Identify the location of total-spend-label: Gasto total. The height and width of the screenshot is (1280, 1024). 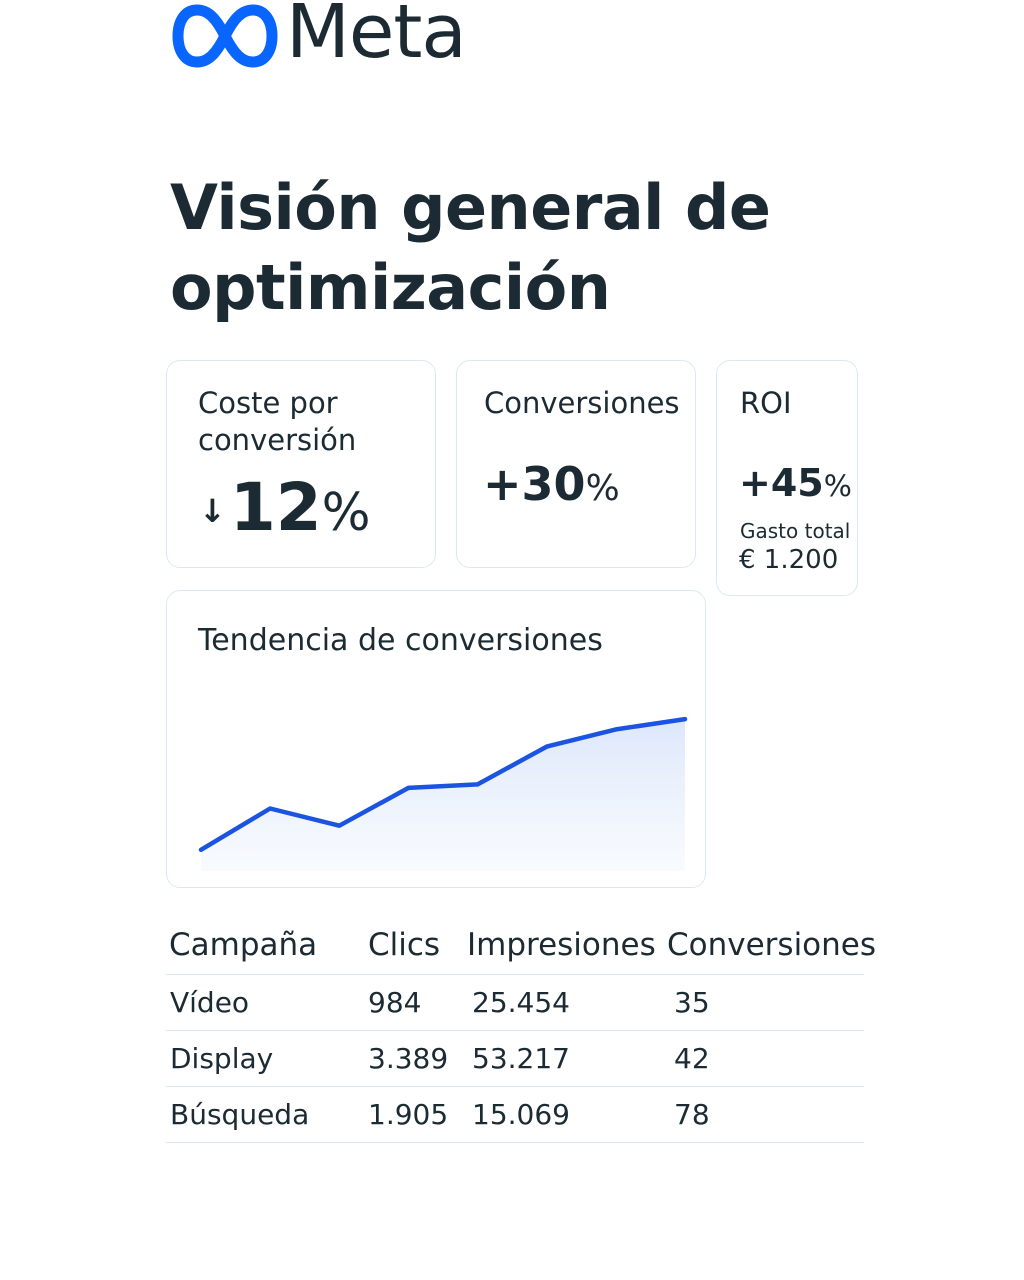
(795, 531).